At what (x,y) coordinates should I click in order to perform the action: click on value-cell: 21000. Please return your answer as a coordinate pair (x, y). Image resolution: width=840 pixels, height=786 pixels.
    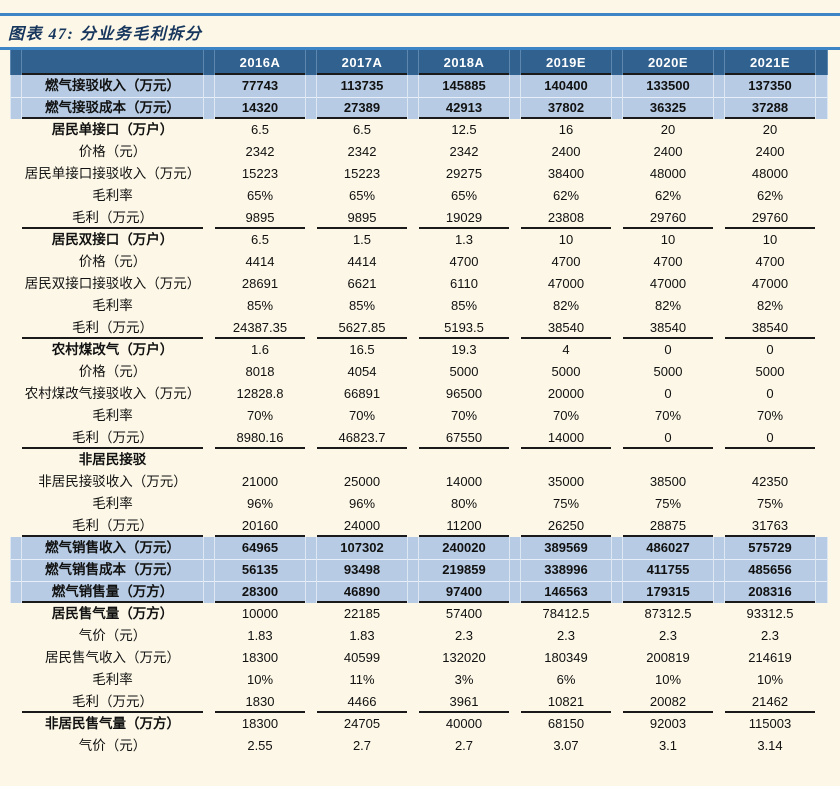
    Looking at the image, I should click on (260, 481).